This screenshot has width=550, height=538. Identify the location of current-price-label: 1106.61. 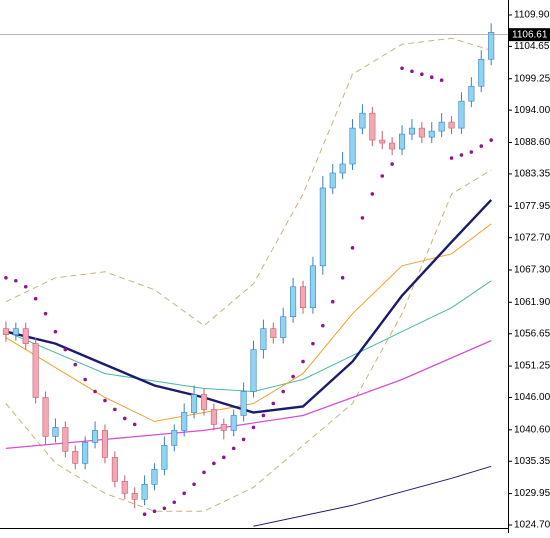
(530, 34).